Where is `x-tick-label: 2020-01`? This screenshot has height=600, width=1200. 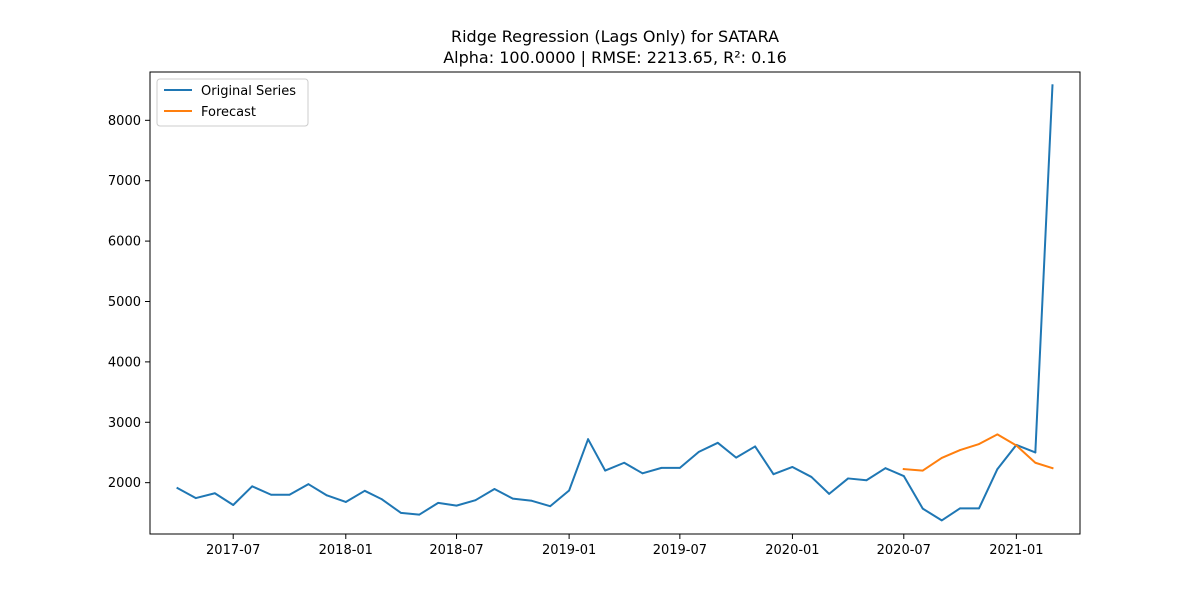 x-tick-label: 2020-01 is located at coordinates (792, 550).